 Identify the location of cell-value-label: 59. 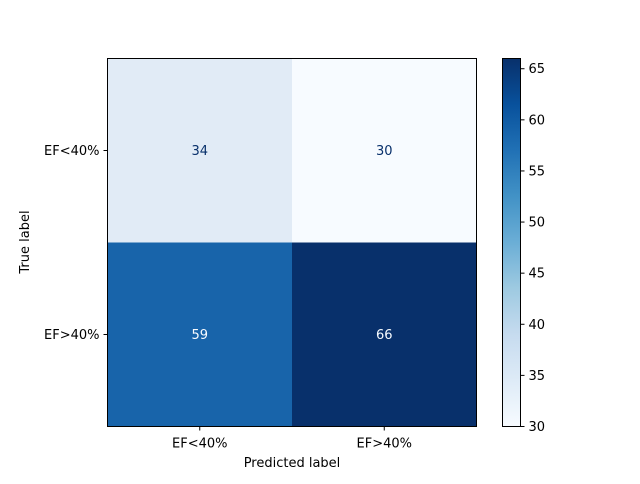
(199, 335).